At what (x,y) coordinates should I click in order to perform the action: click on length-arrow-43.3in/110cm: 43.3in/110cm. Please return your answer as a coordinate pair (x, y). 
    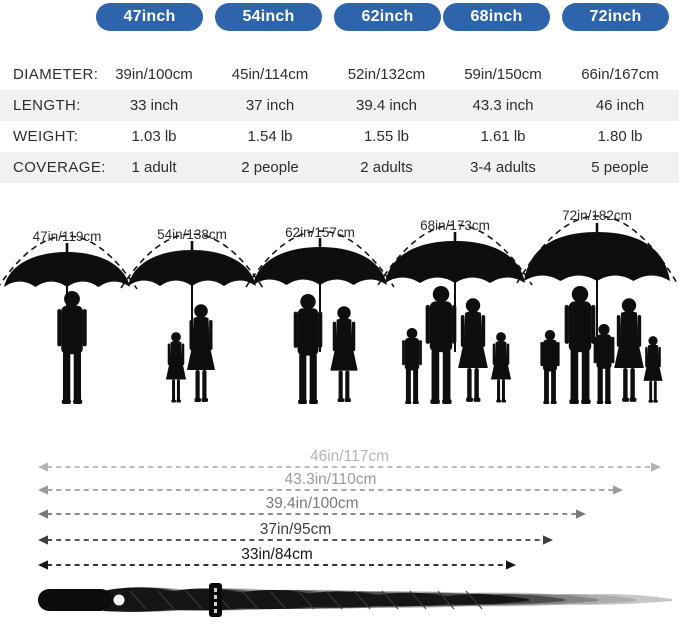
    Looking at the image, I should click on (330, 483).